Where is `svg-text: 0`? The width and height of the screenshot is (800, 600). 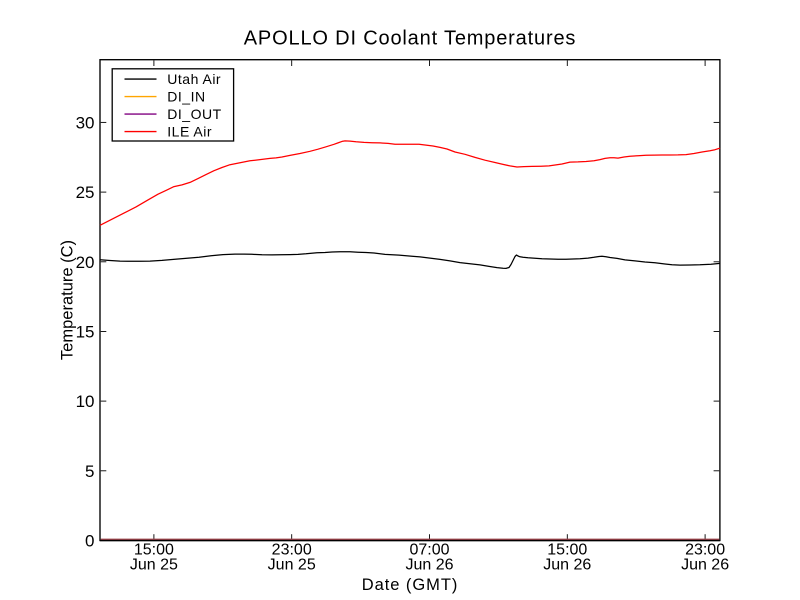 svg-text: 0 is located at coordinates (89, 541).